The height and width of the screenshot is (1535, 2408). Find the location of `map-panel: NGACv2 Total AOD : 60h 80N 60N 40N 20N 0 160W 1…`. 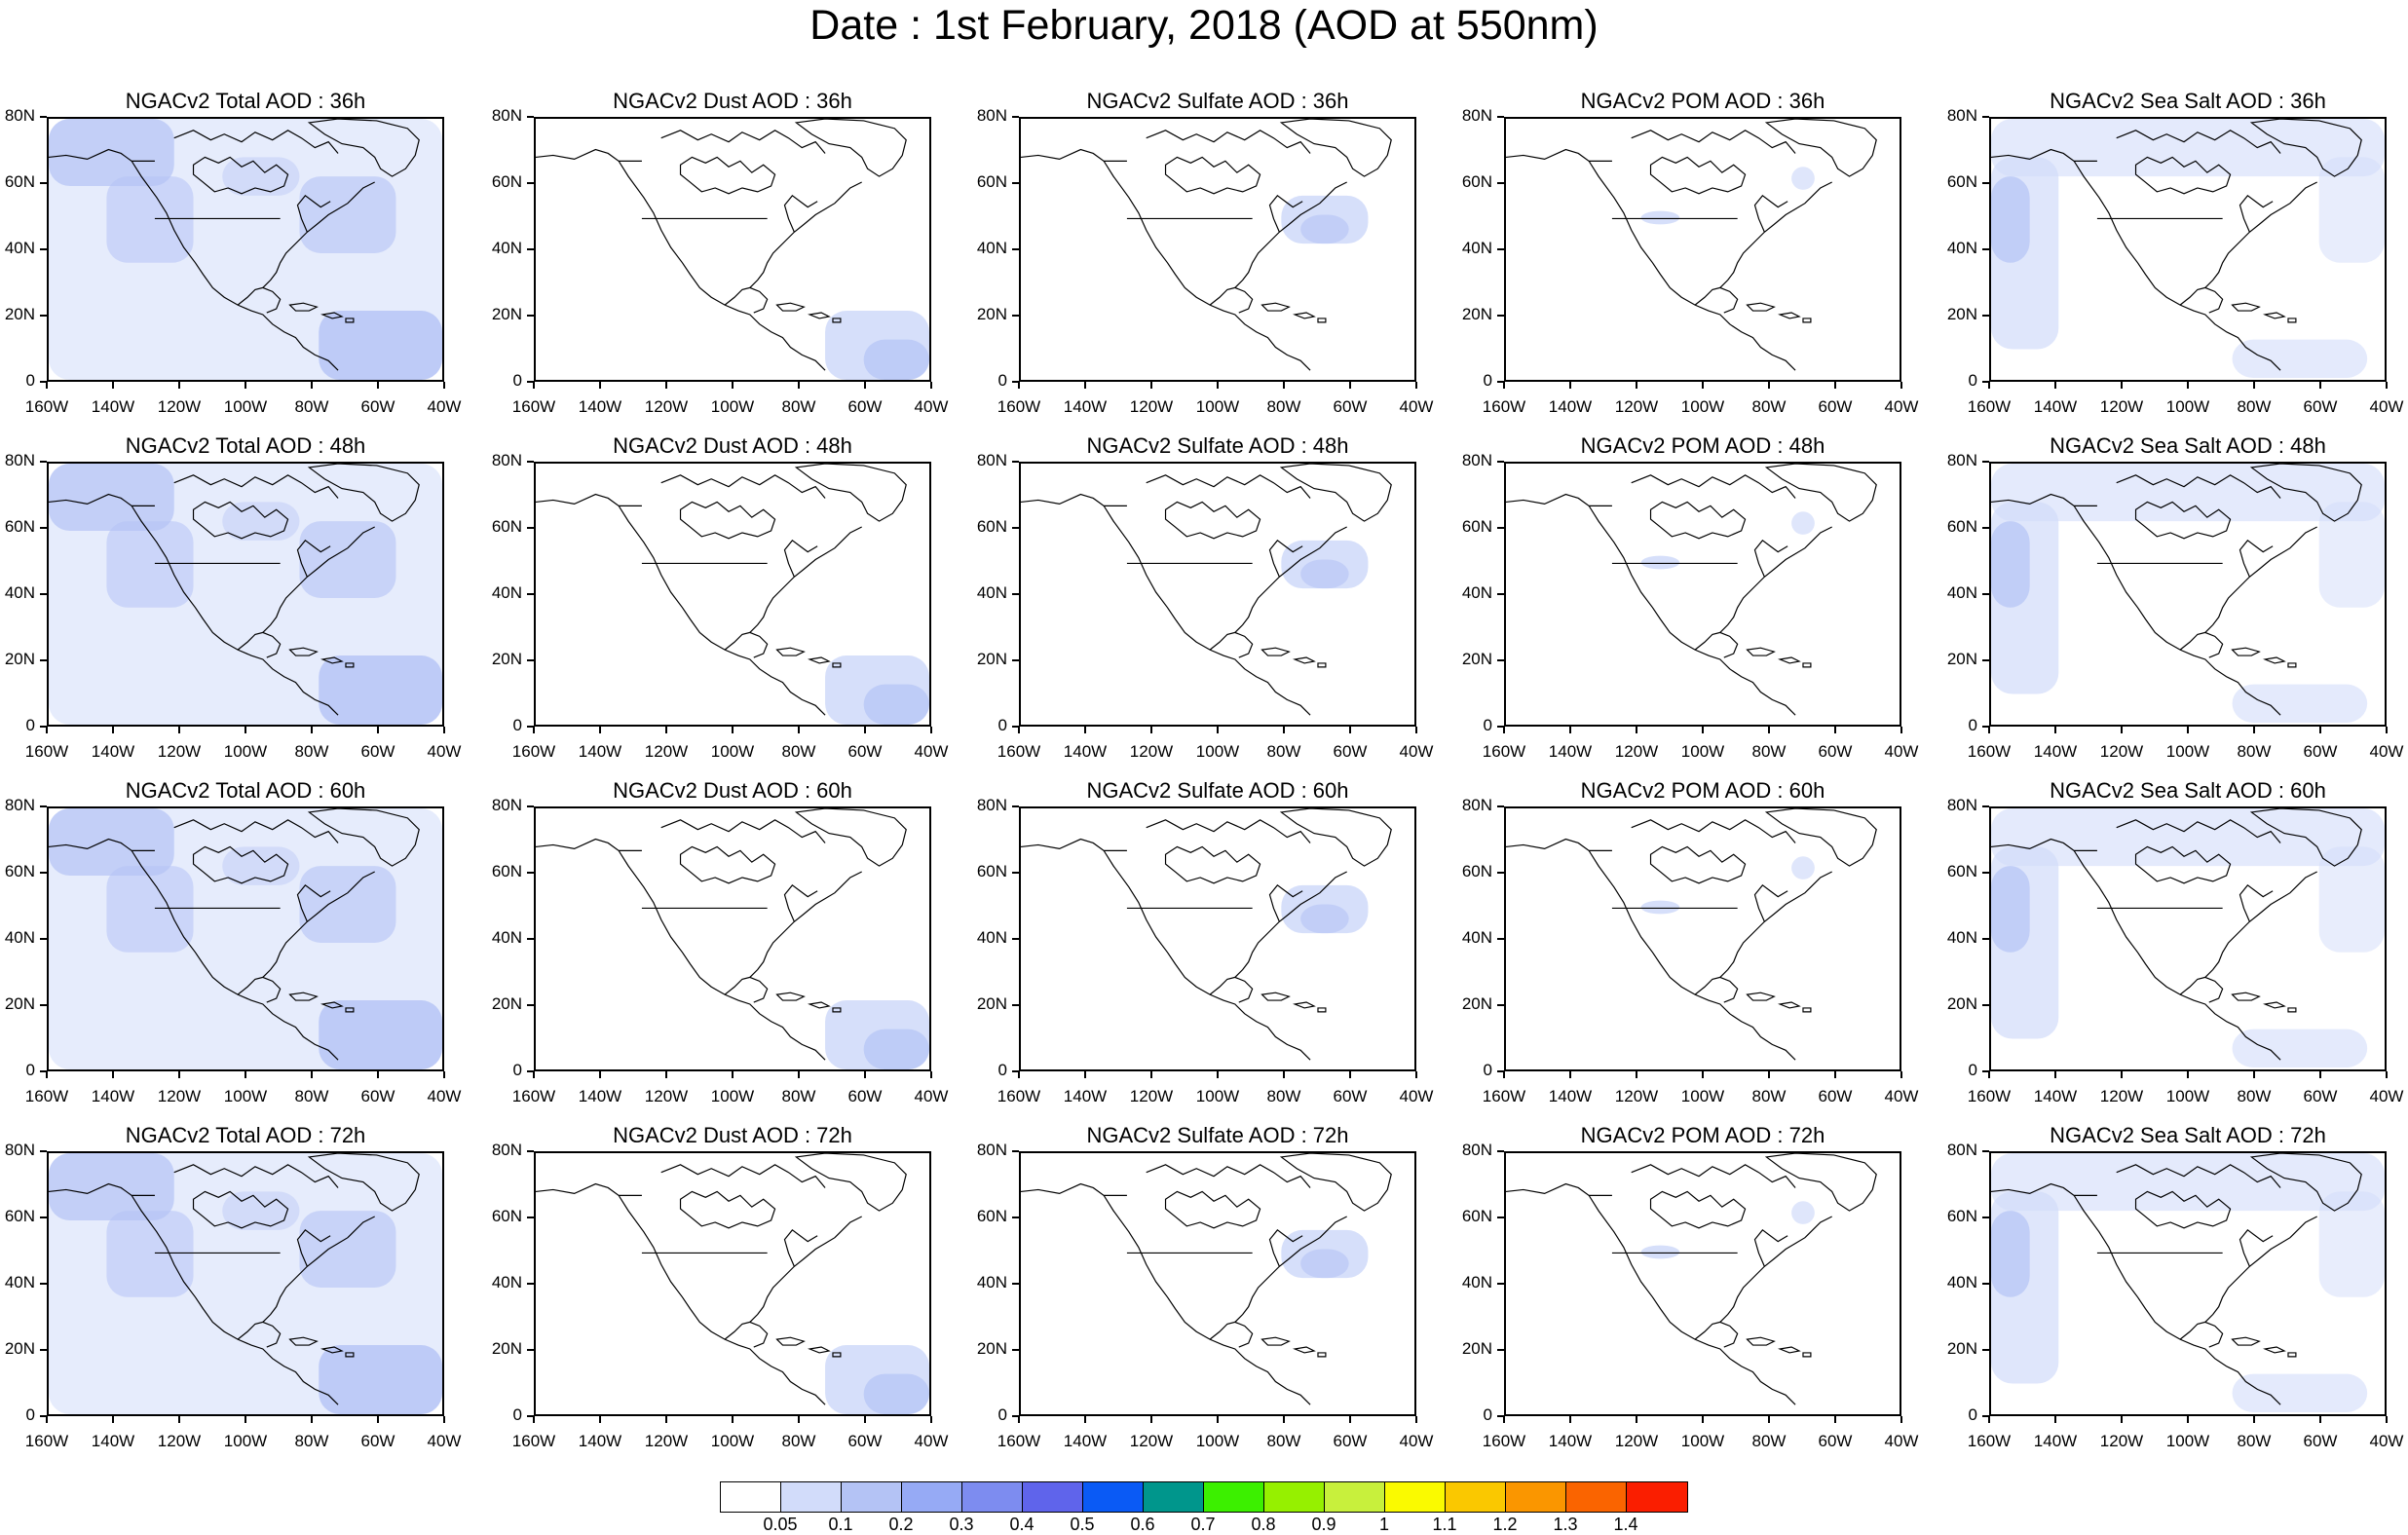

map-panel: NGACv2 Total AOD : 60h 80N 60N 40N 20N 0 160W 1… is located at coordinates (243, 950).